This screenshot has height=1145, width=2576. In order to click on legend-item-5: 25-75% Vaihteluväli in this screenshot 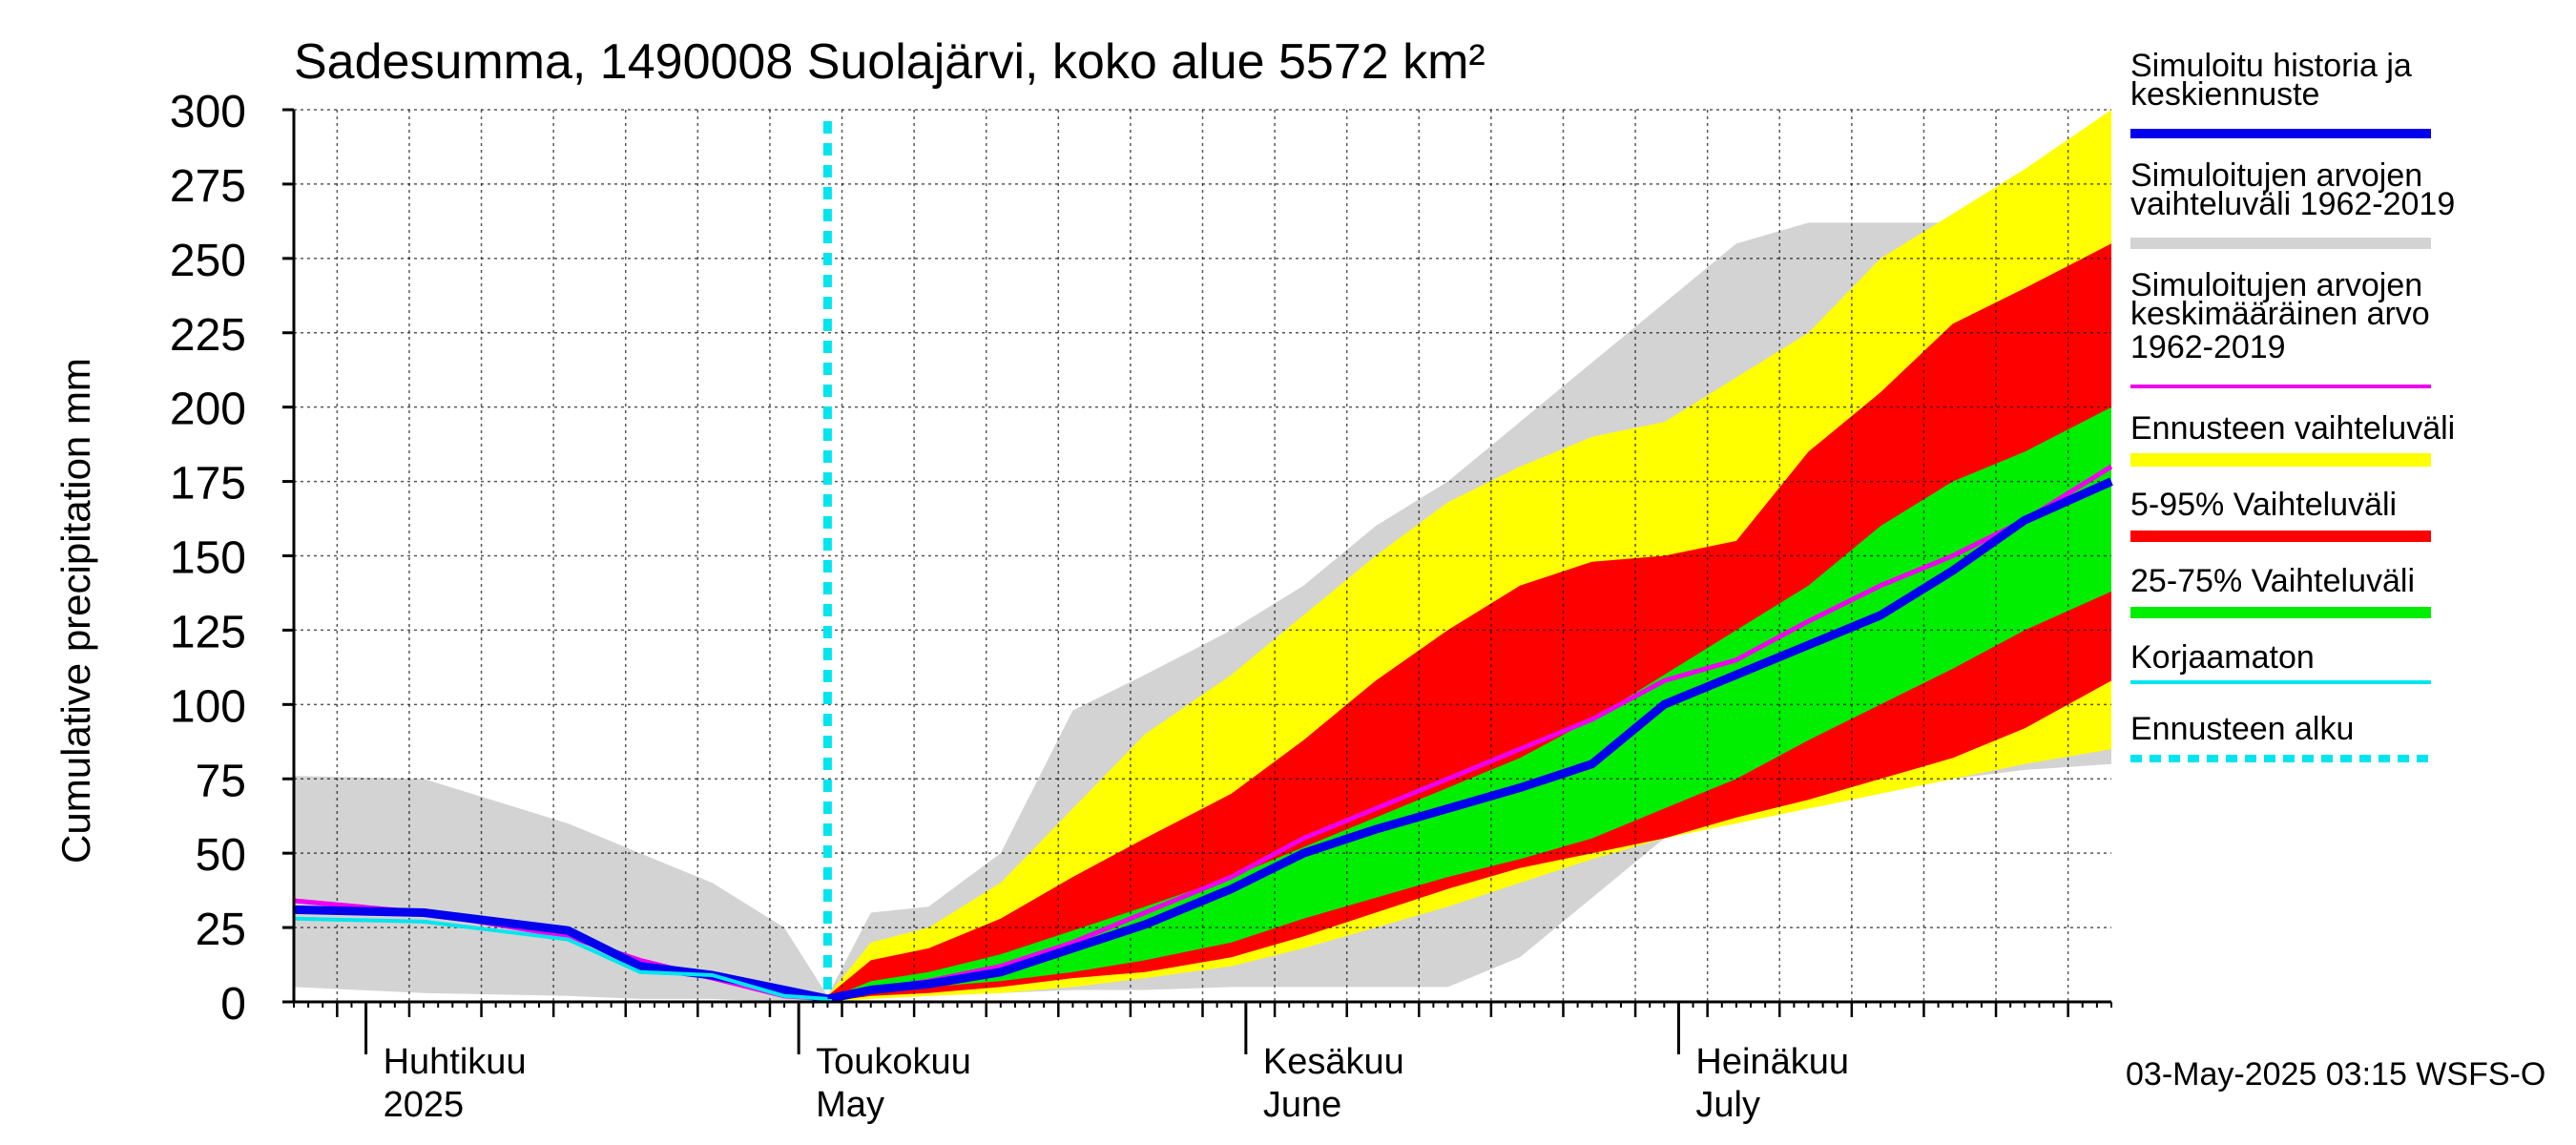, I will do `click(2280, 590)`.